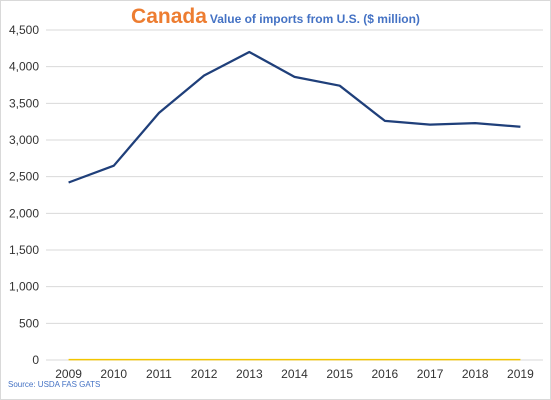  Describe the element at coordinates (113, 374) in the screenshot. I see `x-tick-label: 2010` at that location.